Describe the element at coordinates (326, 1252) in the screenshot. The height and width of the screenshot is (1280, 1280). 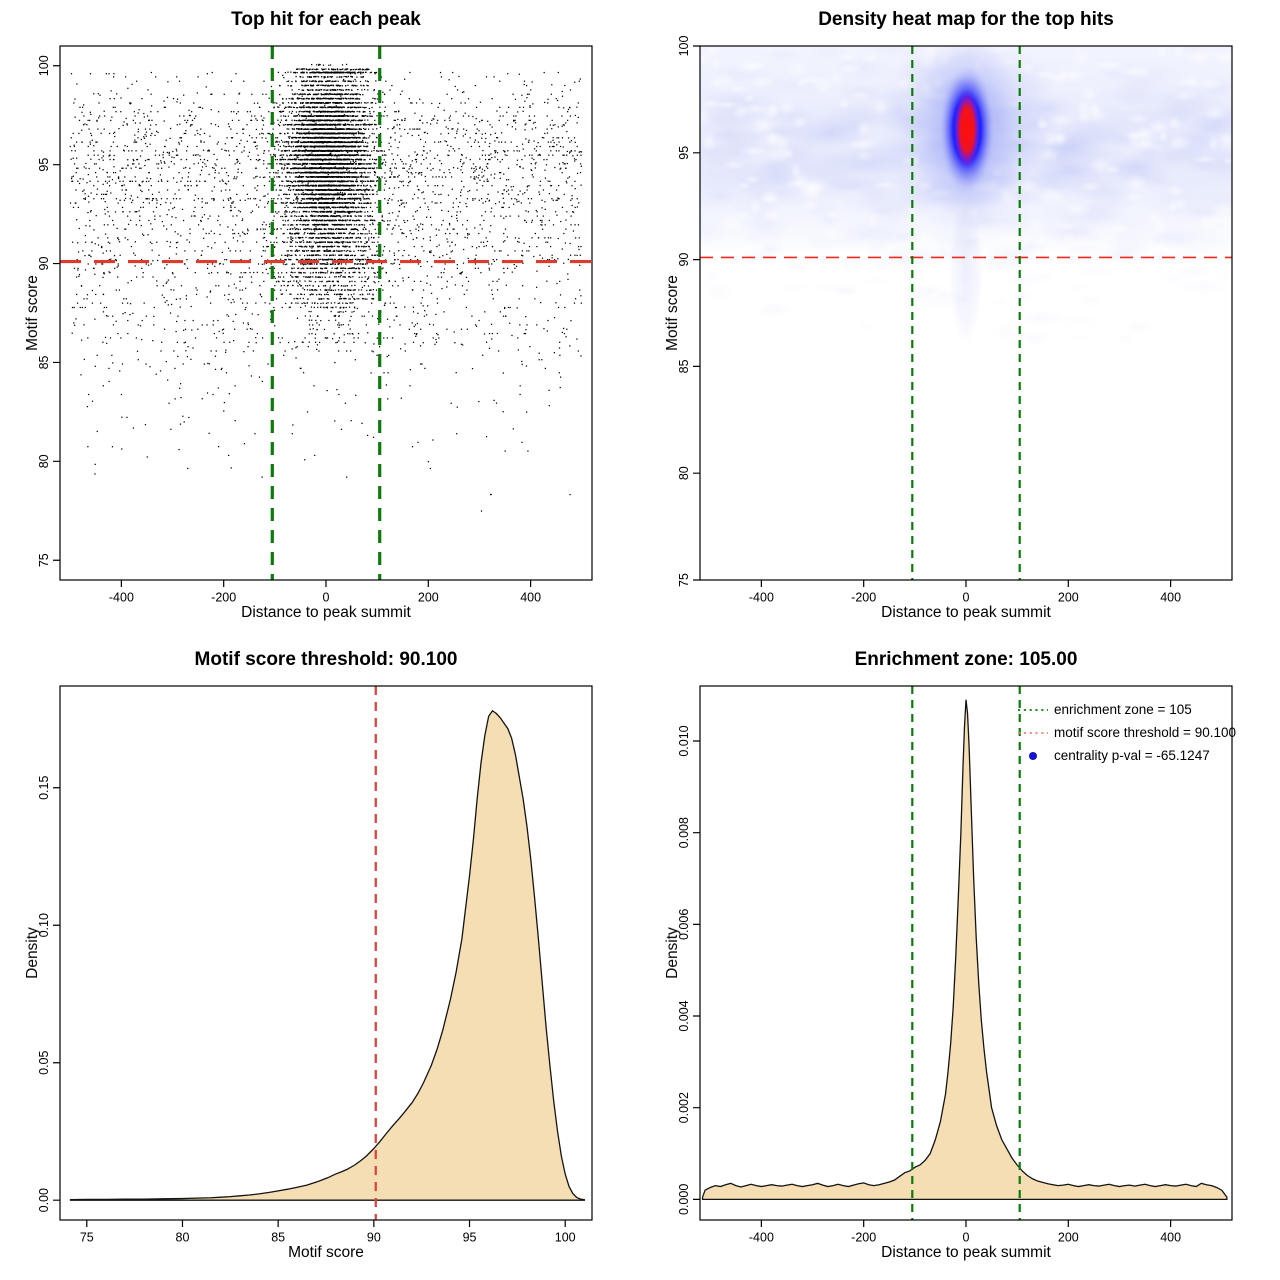
I see `x-axis-label: Motif score` at that location.